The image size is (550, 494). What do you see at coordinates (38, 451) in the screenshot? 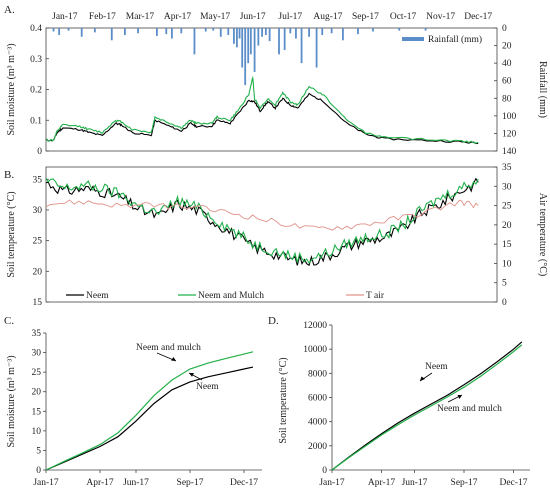
I see `panel-c-ytick: 5` at bounding box center [38, 451].